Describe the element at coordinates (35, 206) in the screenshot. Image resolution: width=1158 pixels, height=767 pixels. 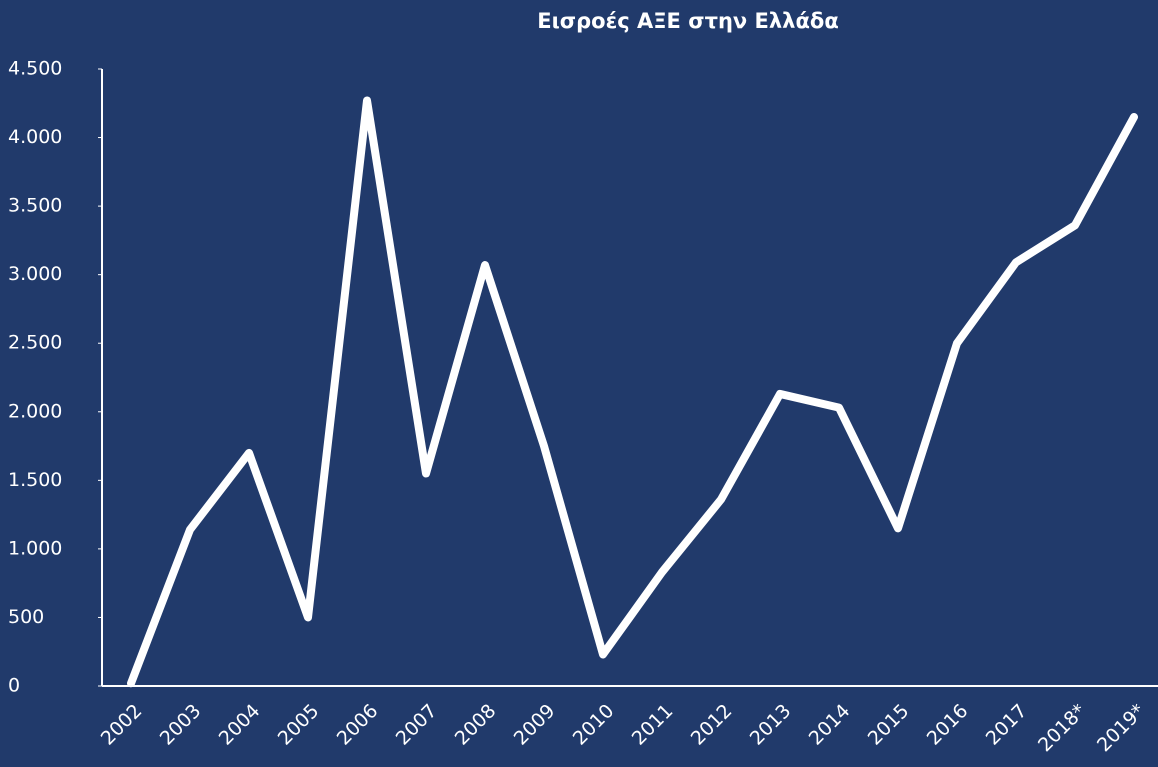
I see `y-tick-label: 3.500` at that location.